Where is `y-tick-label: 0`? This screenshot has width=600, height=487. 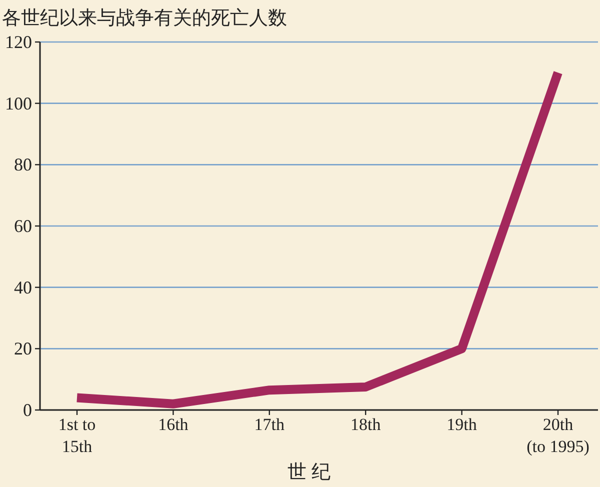
y-tick-label: 0 is located at coordinates (27, 410).